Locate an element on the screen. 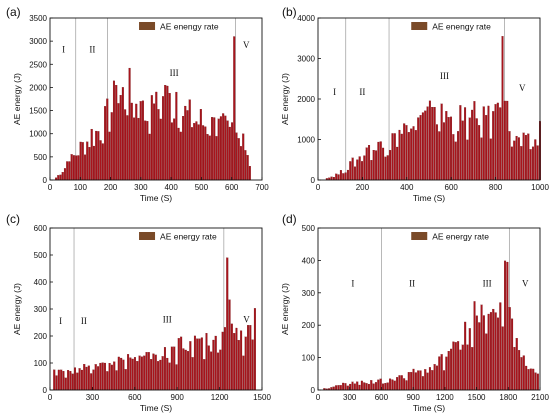 This screenshot has height=419, width=550. x-tick-label: 600 is located at coordinates (452, 187).